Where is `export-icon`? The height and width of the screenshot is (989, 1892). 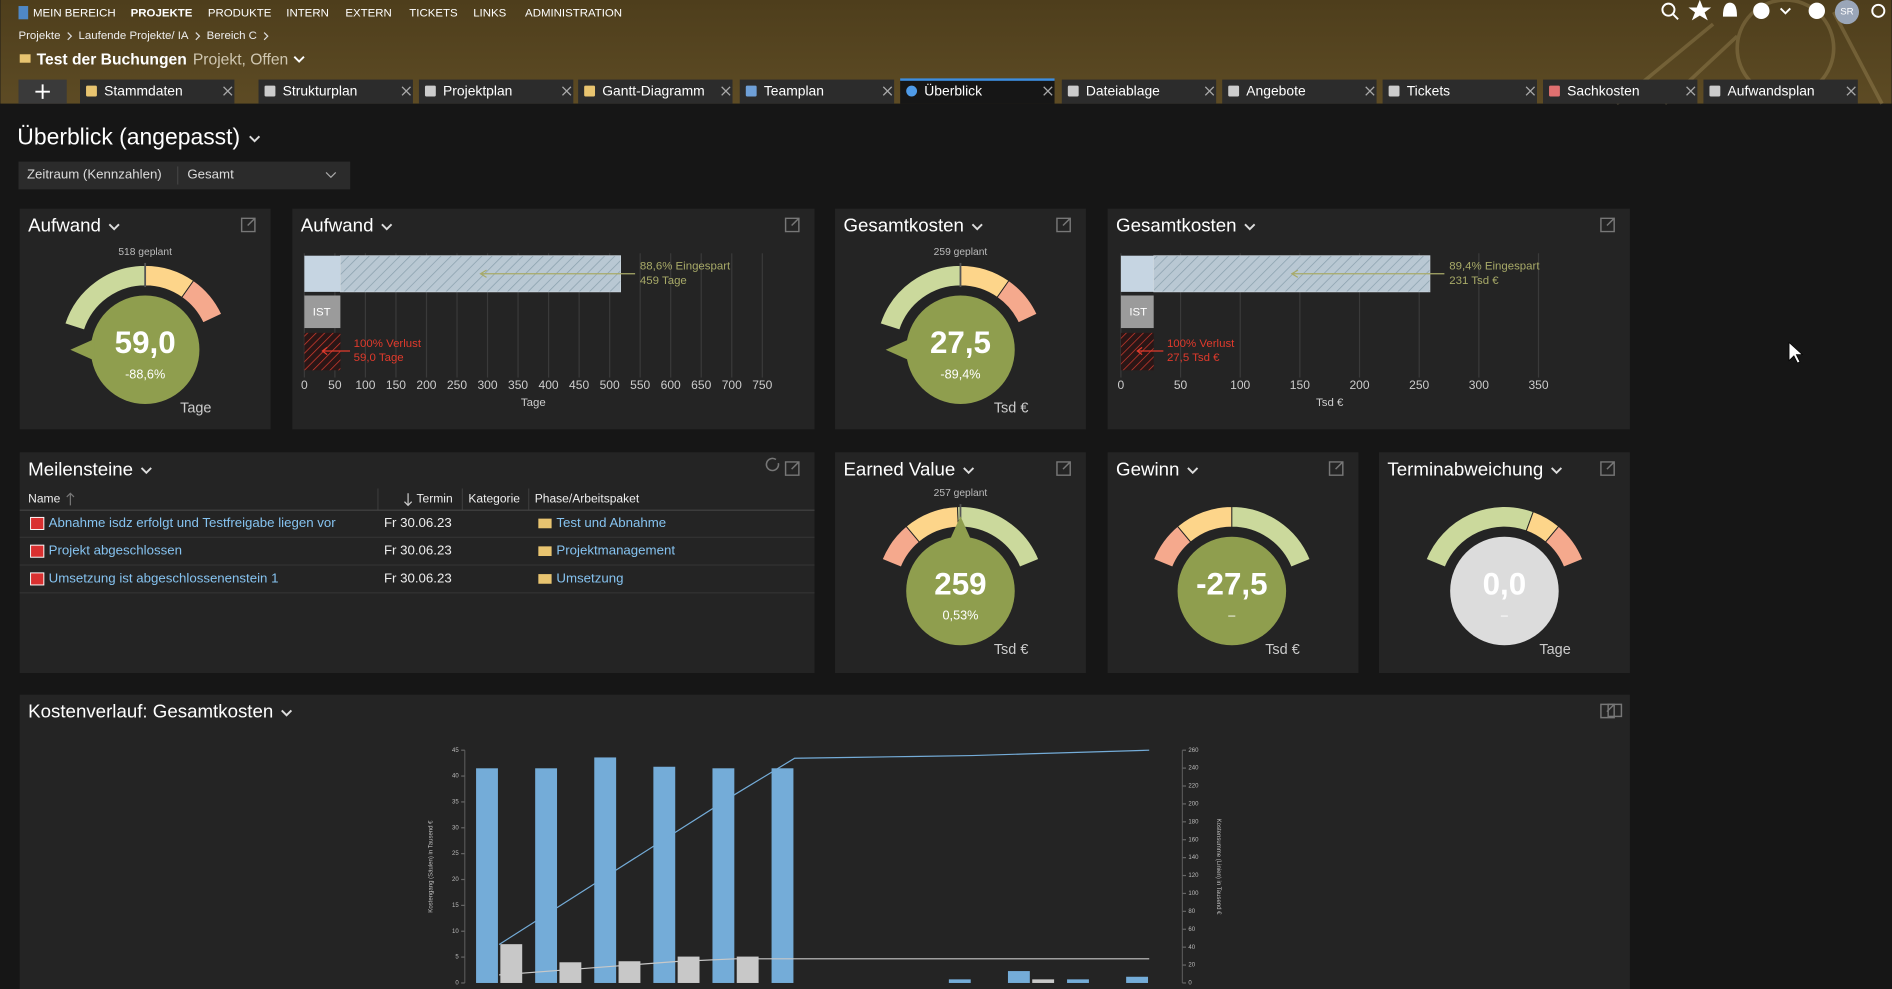
export-icon is located at coordinates (1615, 710).